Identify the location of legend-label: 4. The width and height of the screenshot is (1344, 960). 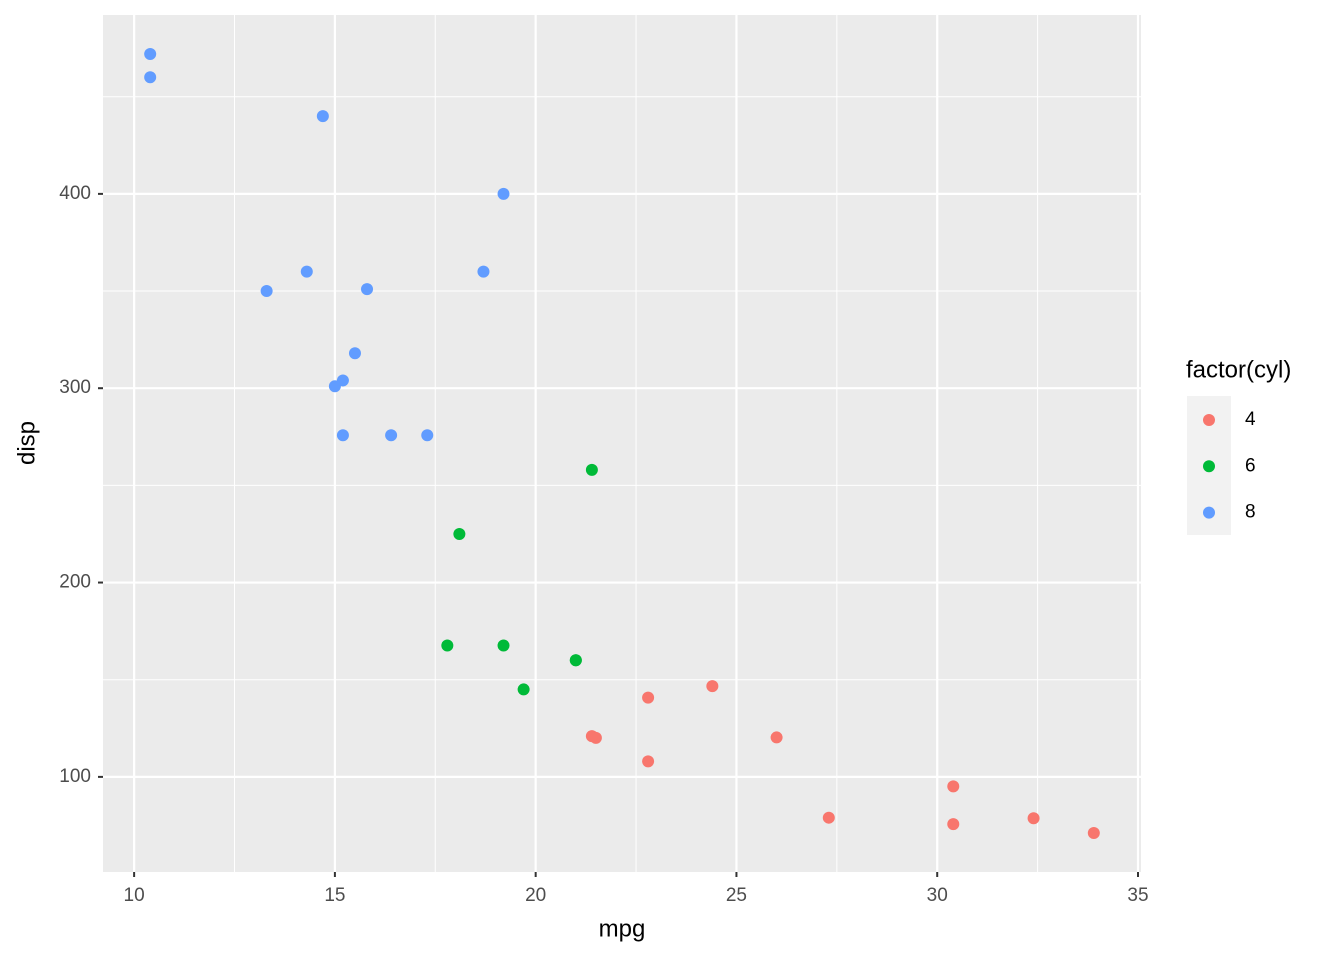
(1250, 419).